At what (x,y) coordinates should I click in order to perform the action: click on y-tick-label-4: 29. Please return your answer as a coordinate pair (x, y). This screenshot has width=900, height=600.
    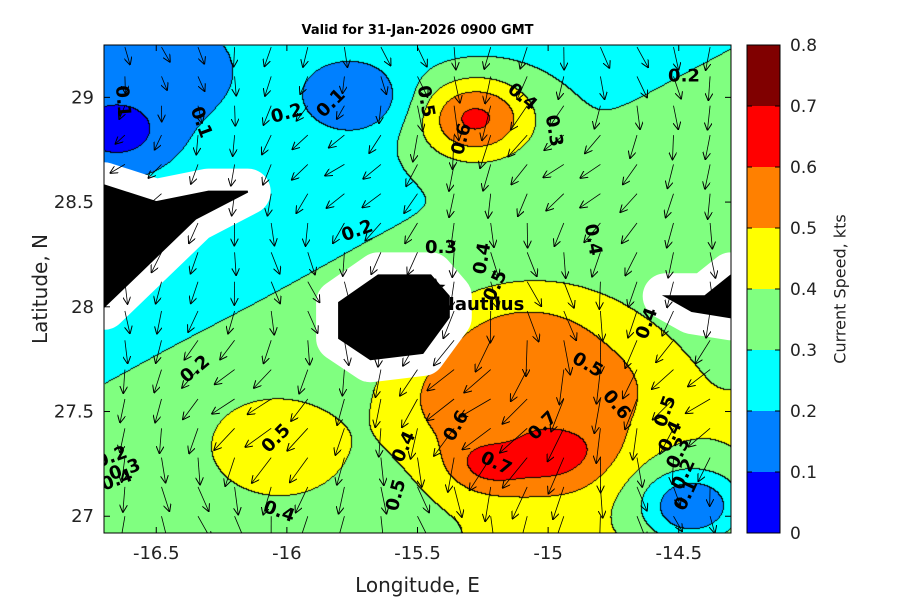
    Looking at the image, I should click on (82, 97).